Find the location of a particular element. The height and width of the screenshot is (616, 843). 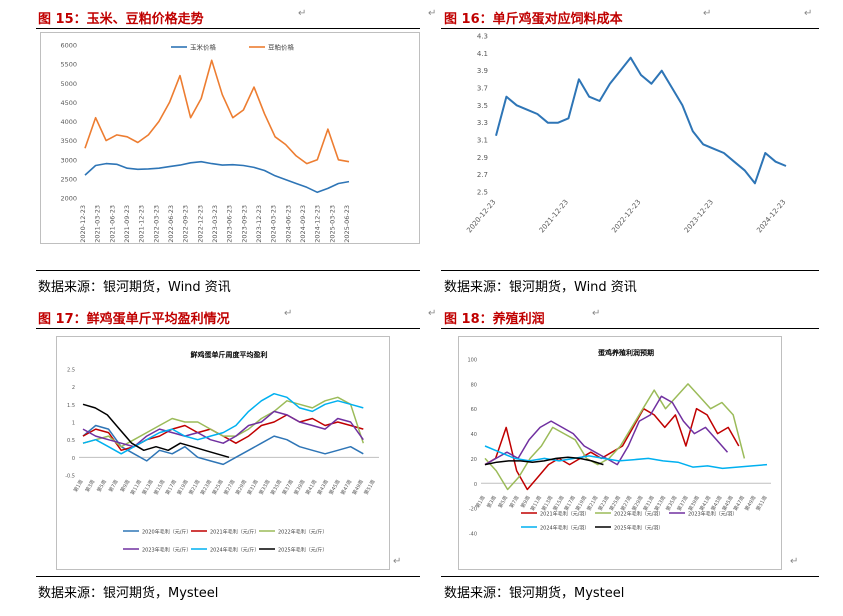

y-tick-label: 1 is located at coordinates (73, 424).